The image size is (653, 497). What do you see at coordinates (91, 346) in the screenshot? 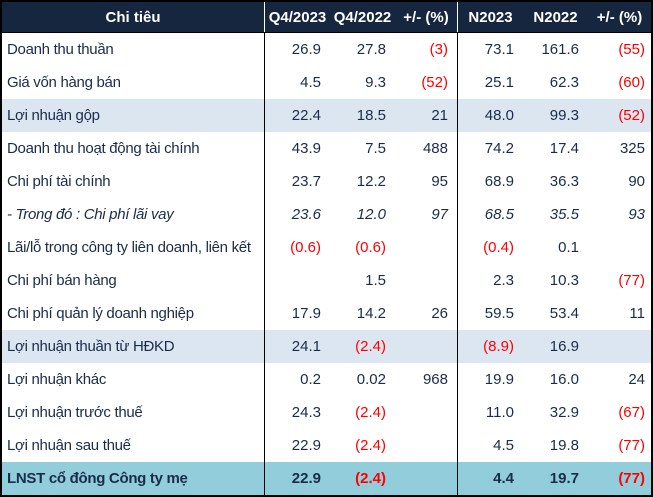
I see `row-label: Lợi nhuận thuần từ HĐKD` at bounding box center [91, 346].